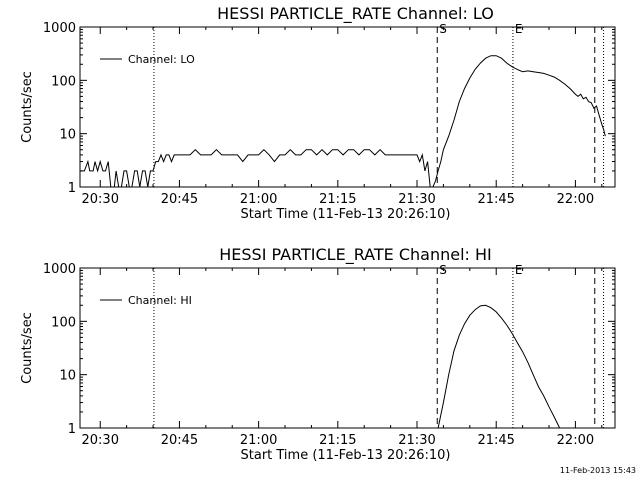  Describe the element at coordinates (160, 300) in the screenshot. I see `legend-label: Channel: HI` at that location.